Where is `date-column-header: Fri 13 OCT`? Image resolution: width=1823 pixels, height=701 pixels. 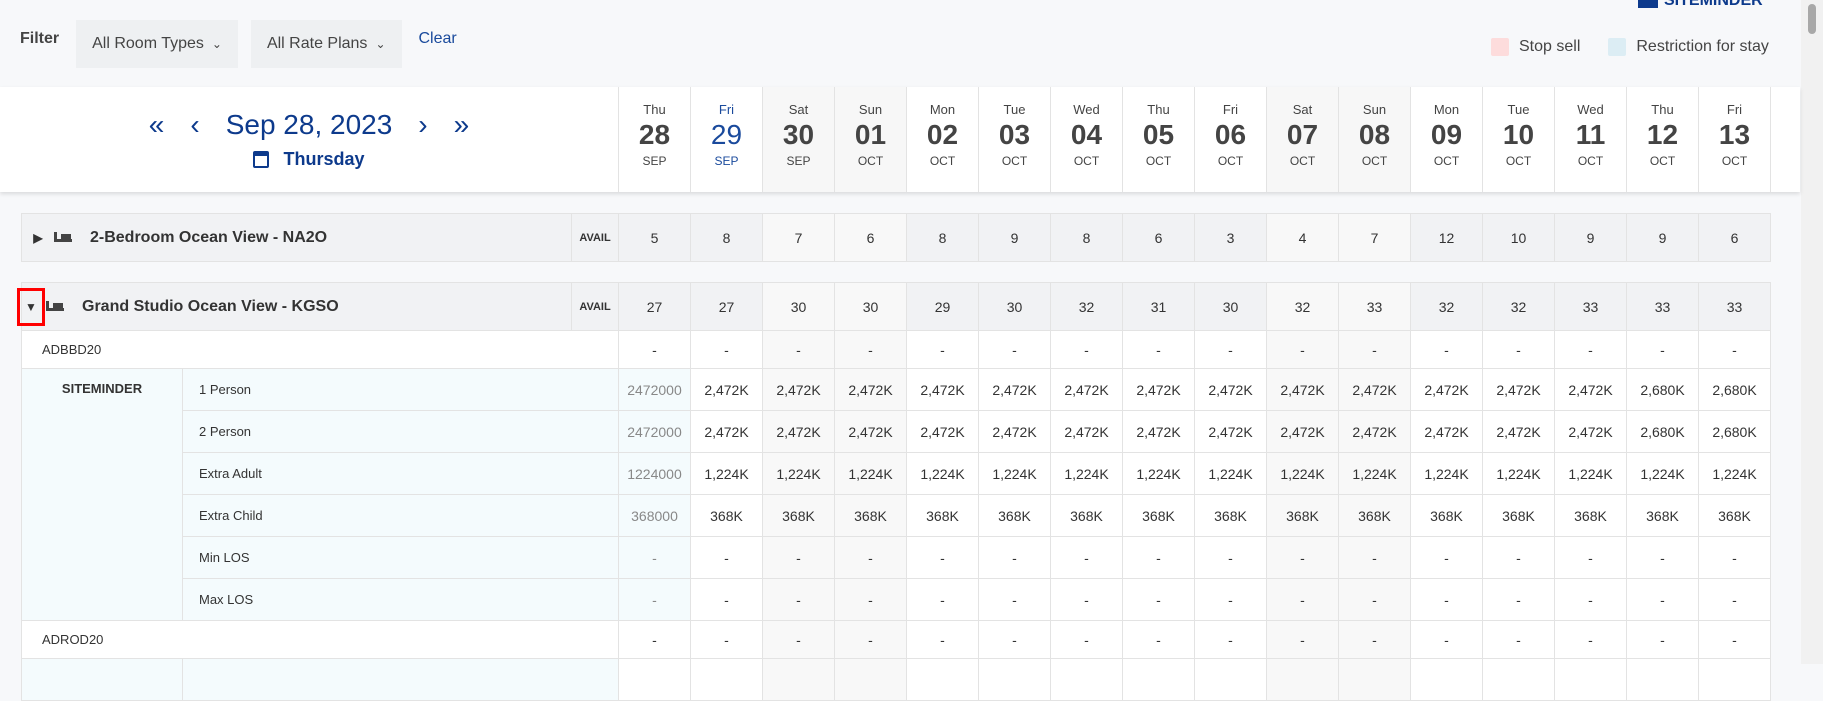 date-column-header: Fri 13 OCT is located at coordinates (1734, 139).